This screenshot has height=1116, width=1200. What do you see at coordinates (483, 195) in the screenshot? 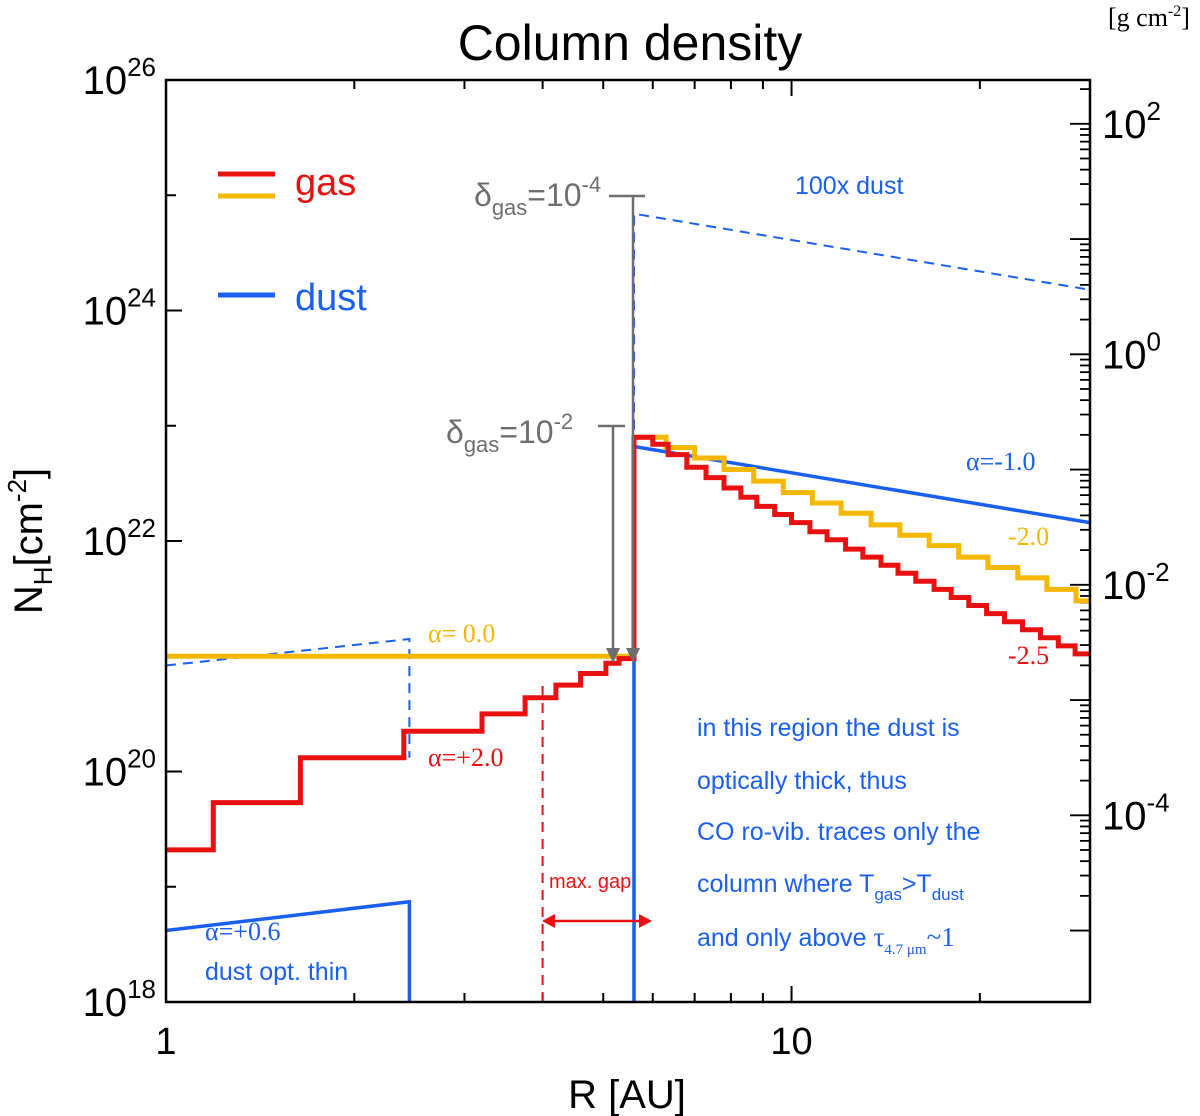
I see `delta-gas-4-symbol: δ` at bounding box center [483, 195].